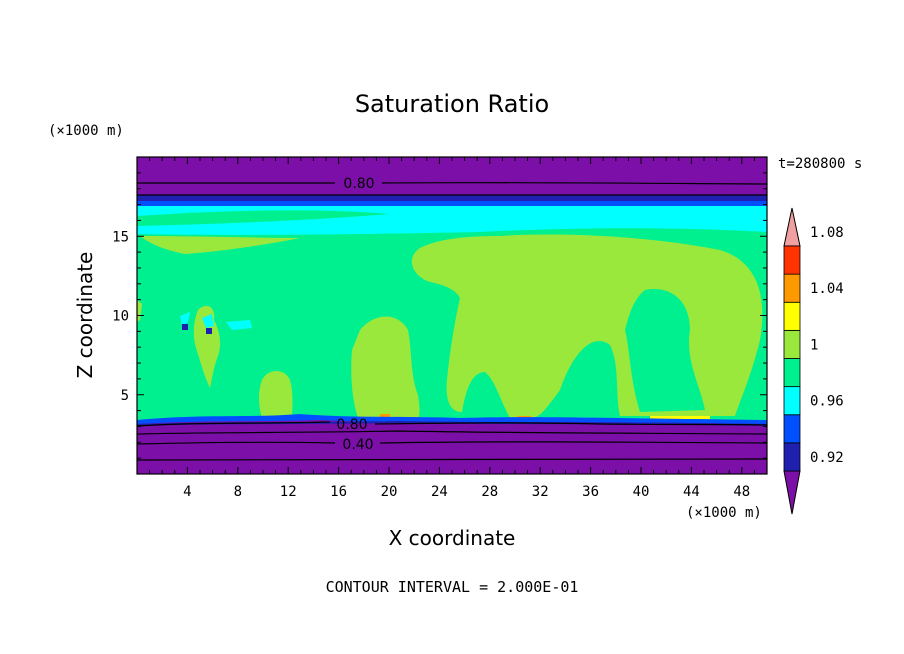 The width and height of the screenshot is (904, 654). I want to click on y-axis-label: Z coordinate, so click(85, 315).